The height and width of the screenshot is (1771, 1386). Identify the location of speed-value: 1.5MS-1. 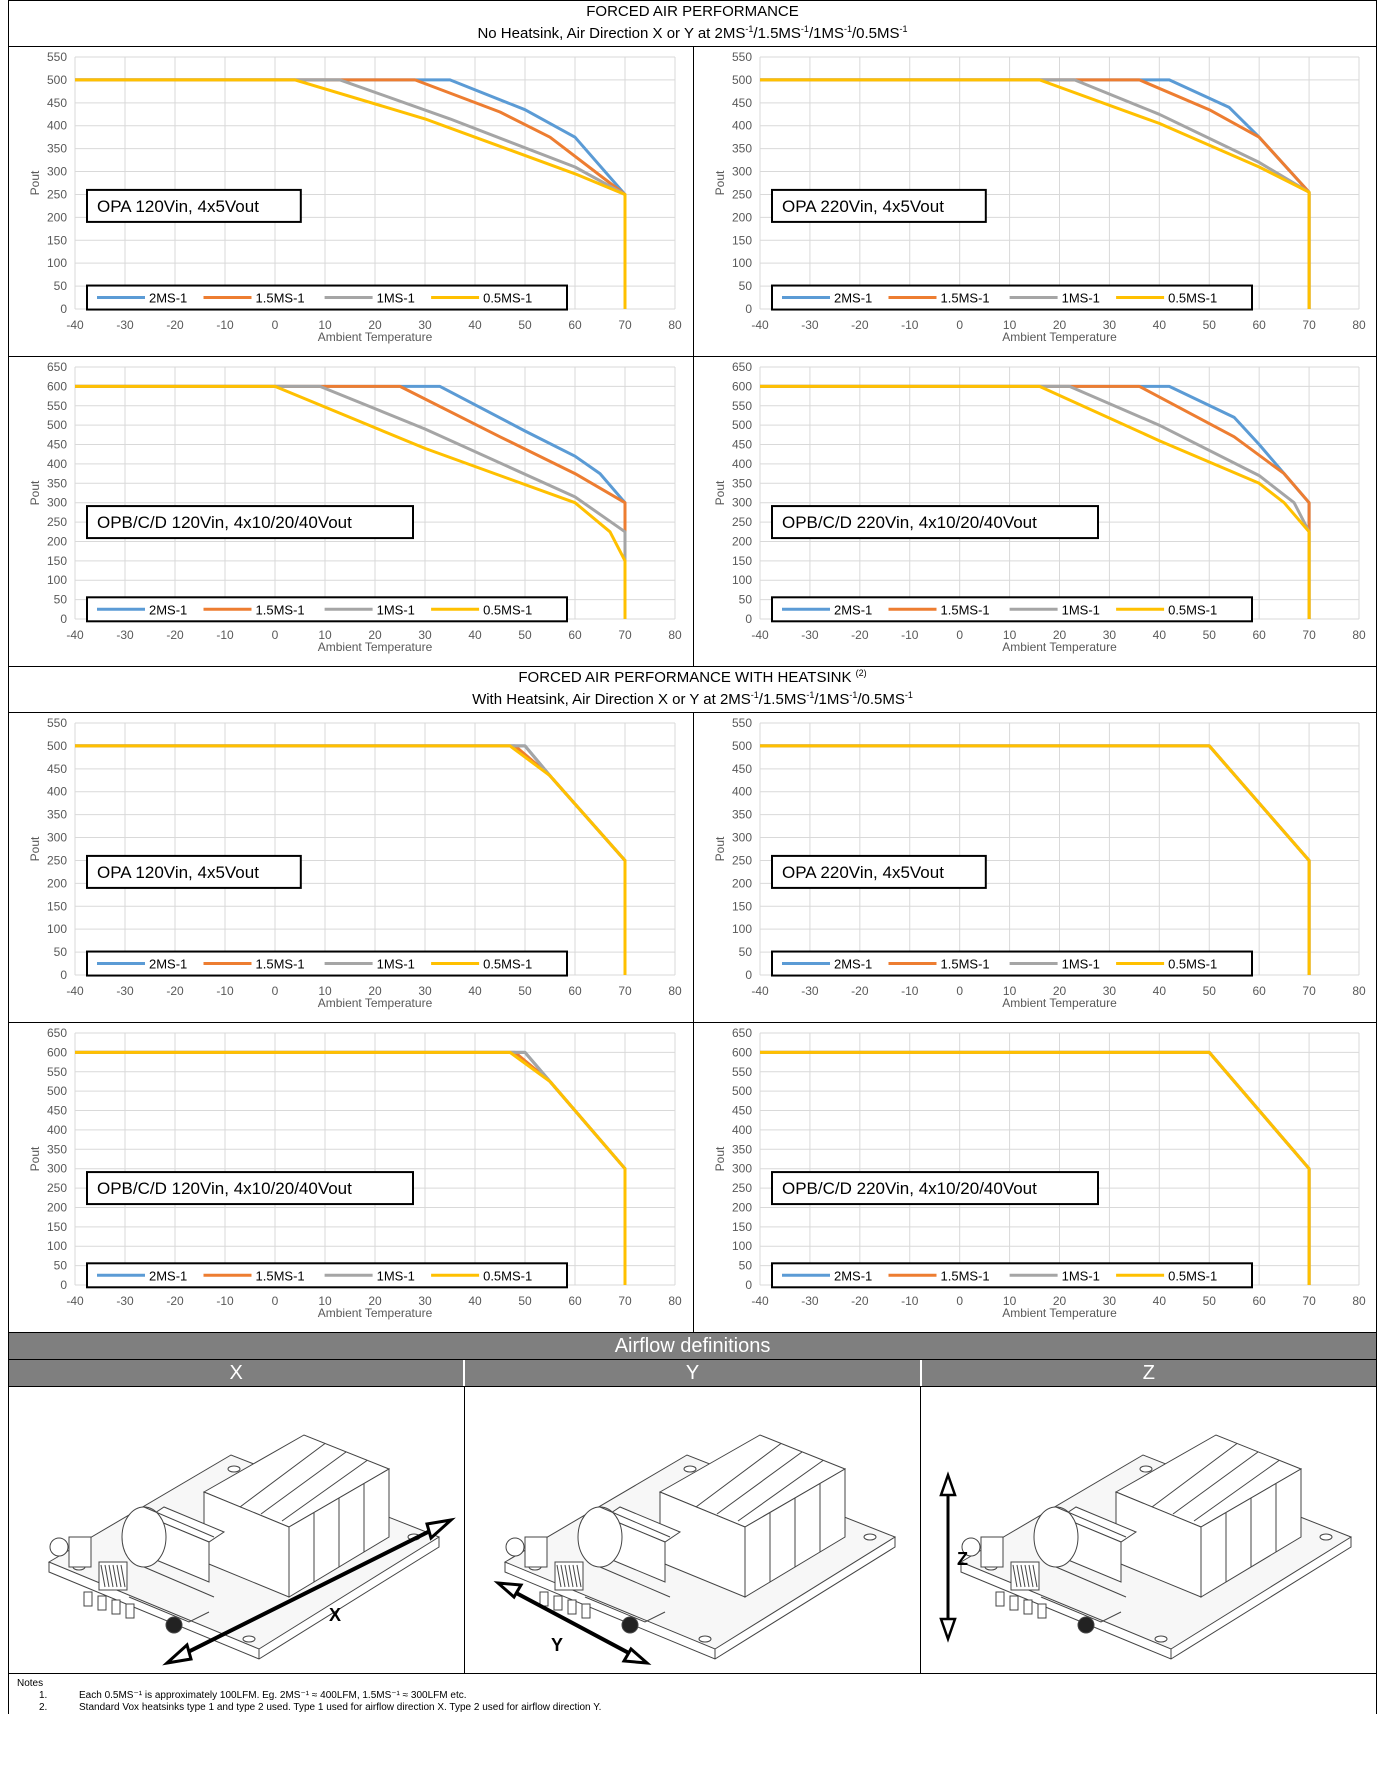
(788, 699).